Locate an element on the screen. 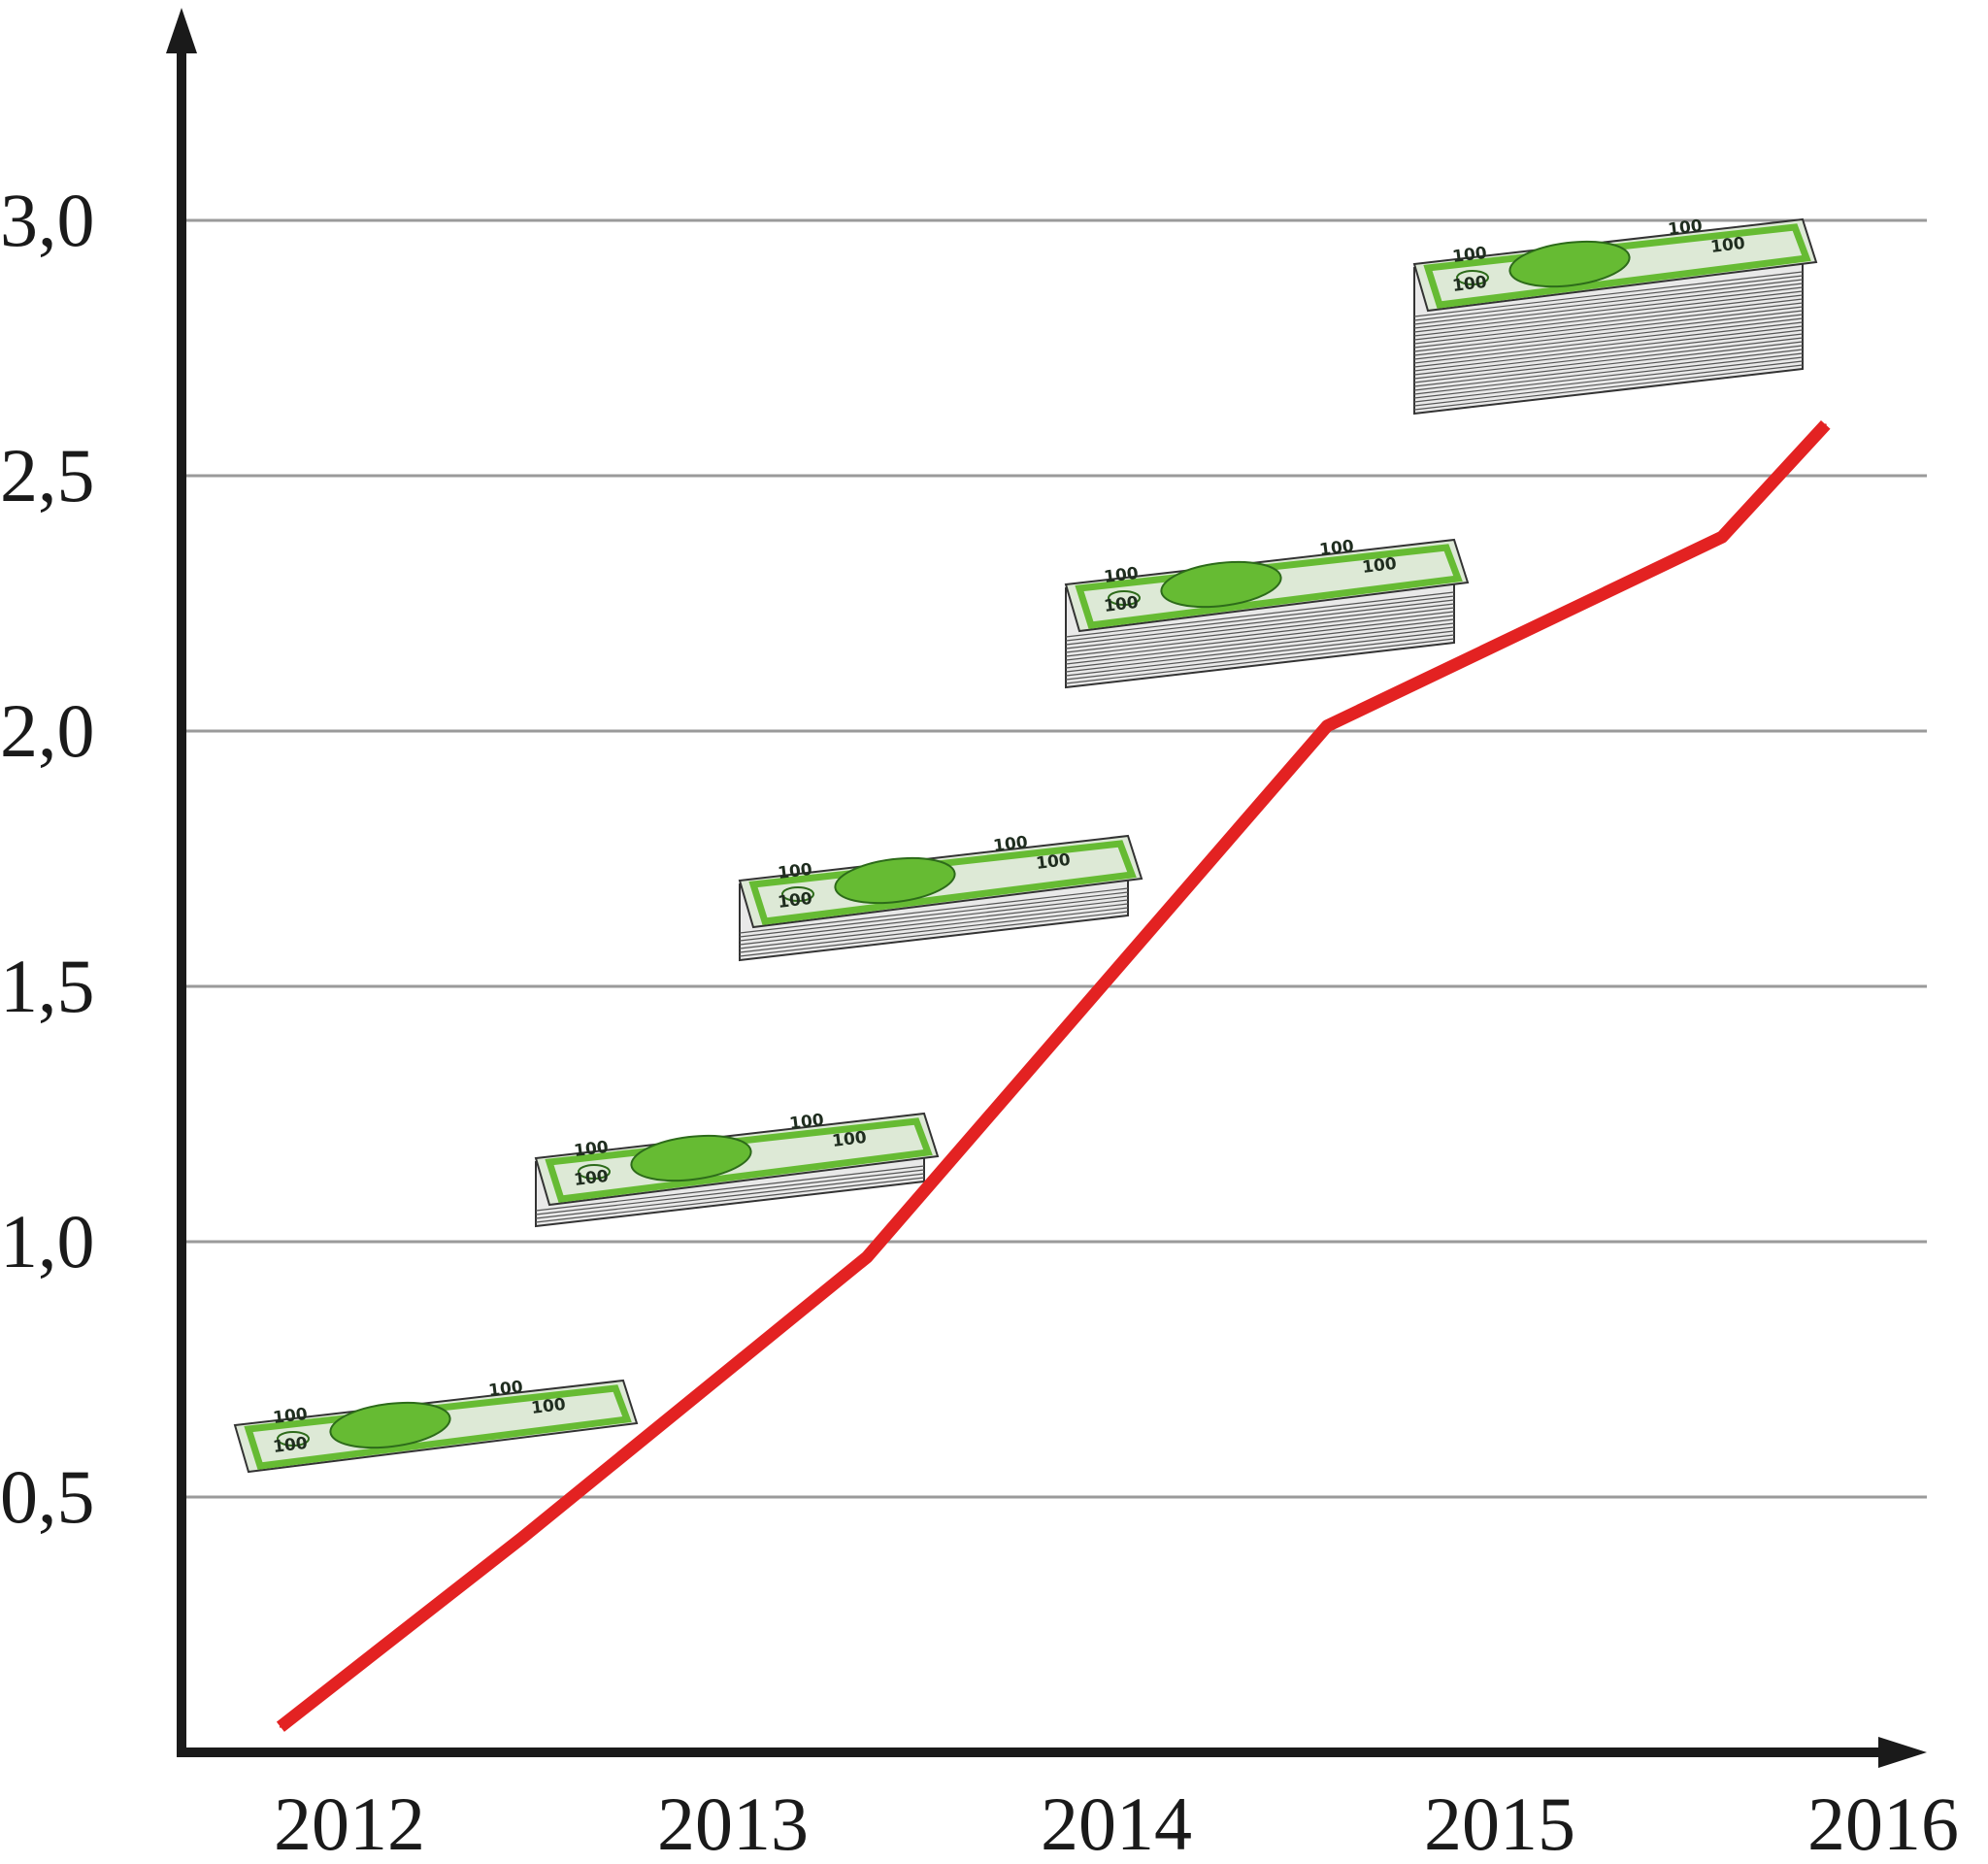  y-tick-label: 1,0 is located at coordinates (47, 1241).